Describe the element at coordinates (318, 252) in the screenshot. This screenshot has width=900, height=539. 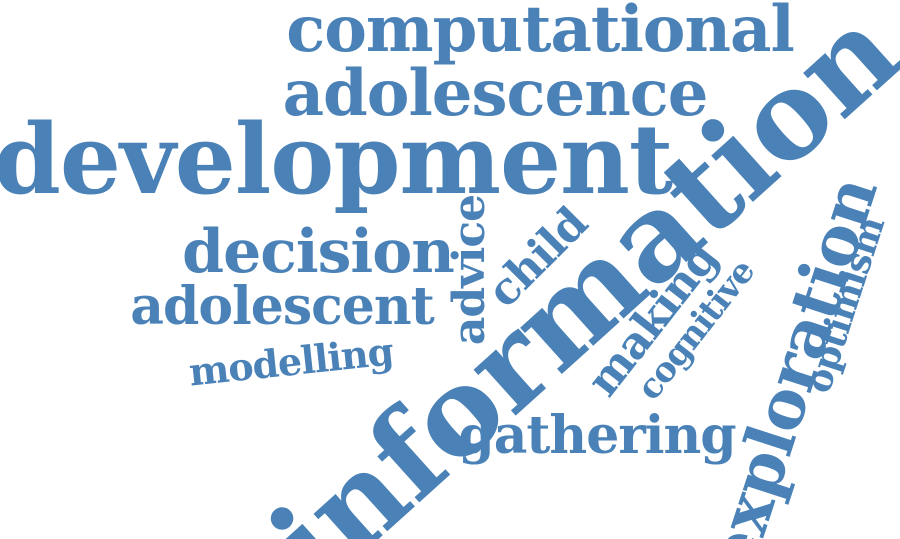
I see `word-decision: decision` at that location.